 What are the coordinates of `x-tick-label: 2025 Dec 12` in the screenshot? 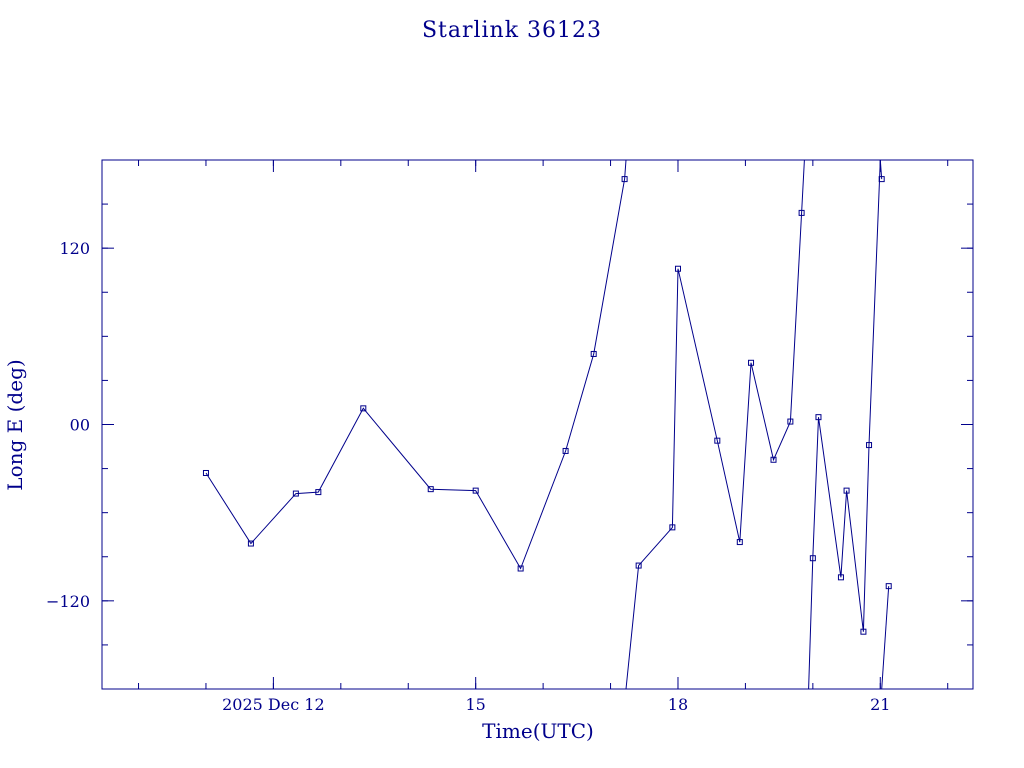 It's located at (273, 704).